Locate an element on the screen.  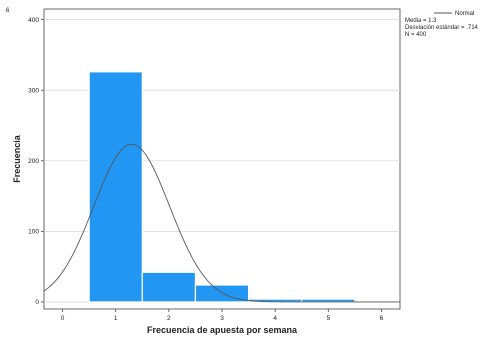
stat-mean: Media = 1.3 is located at coordinates (421, 21).